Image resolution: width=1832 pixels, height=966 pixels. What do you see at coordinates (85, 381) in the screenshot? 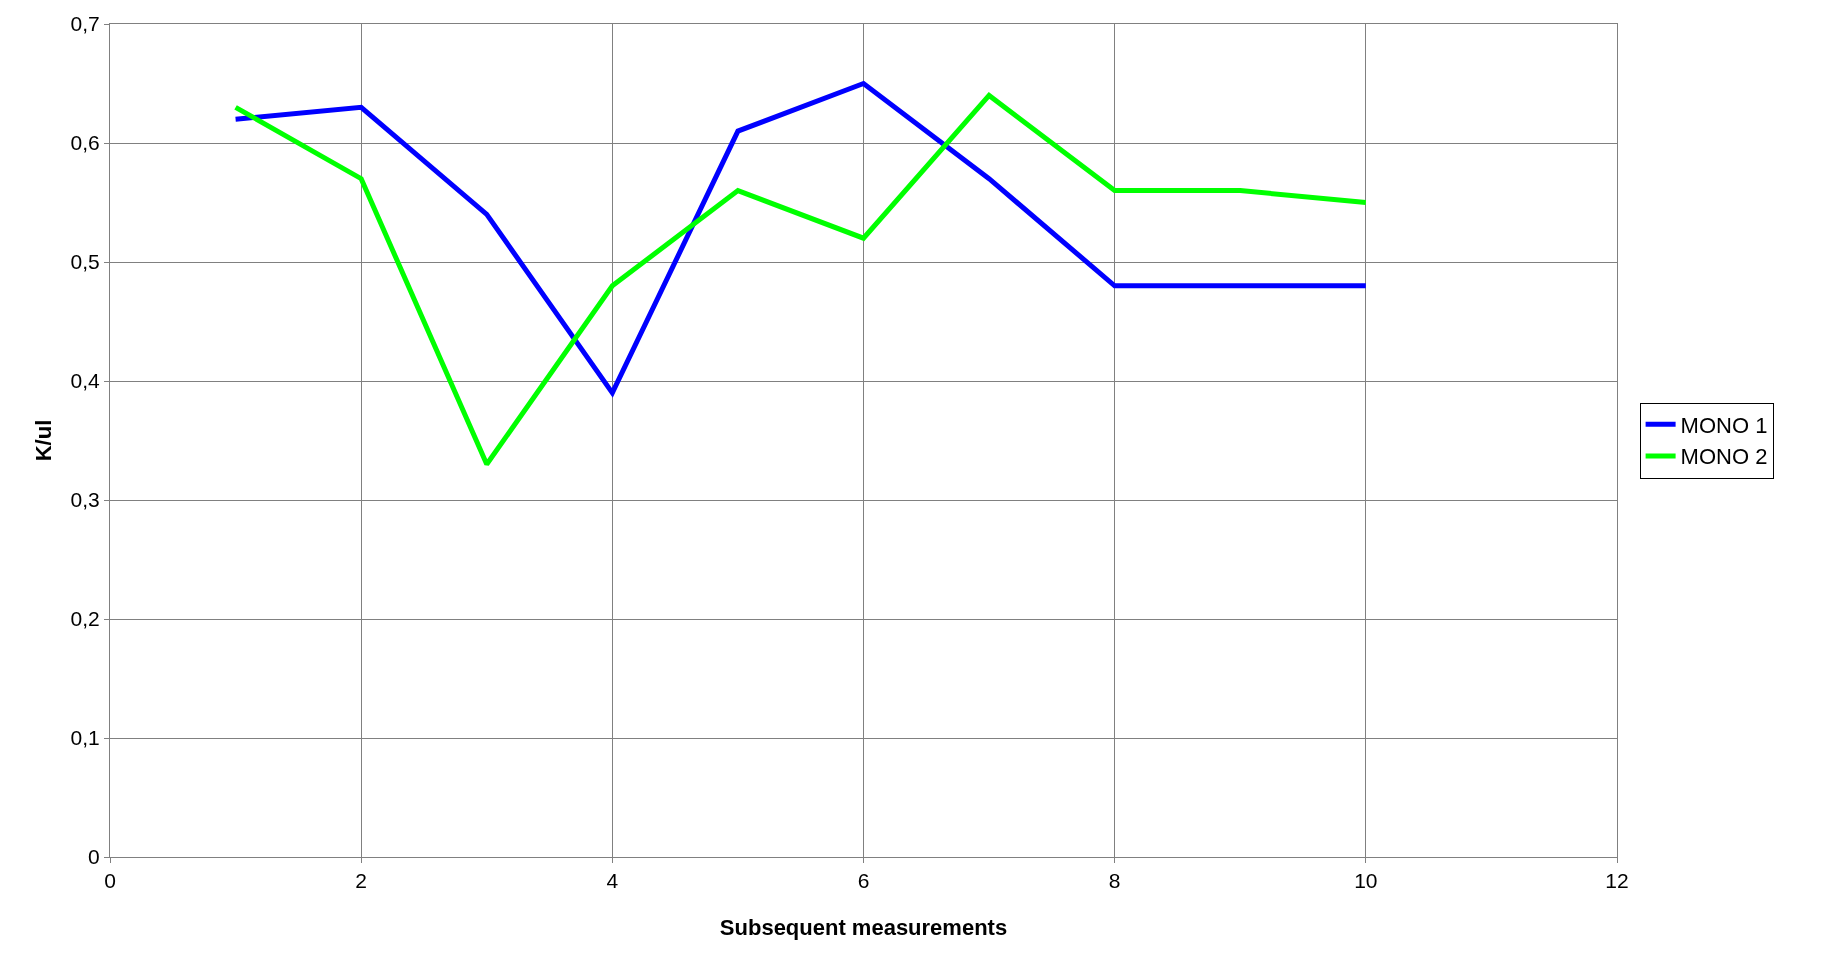
I see `y-tick-label: 0,4` at bounding box center [85, 381].